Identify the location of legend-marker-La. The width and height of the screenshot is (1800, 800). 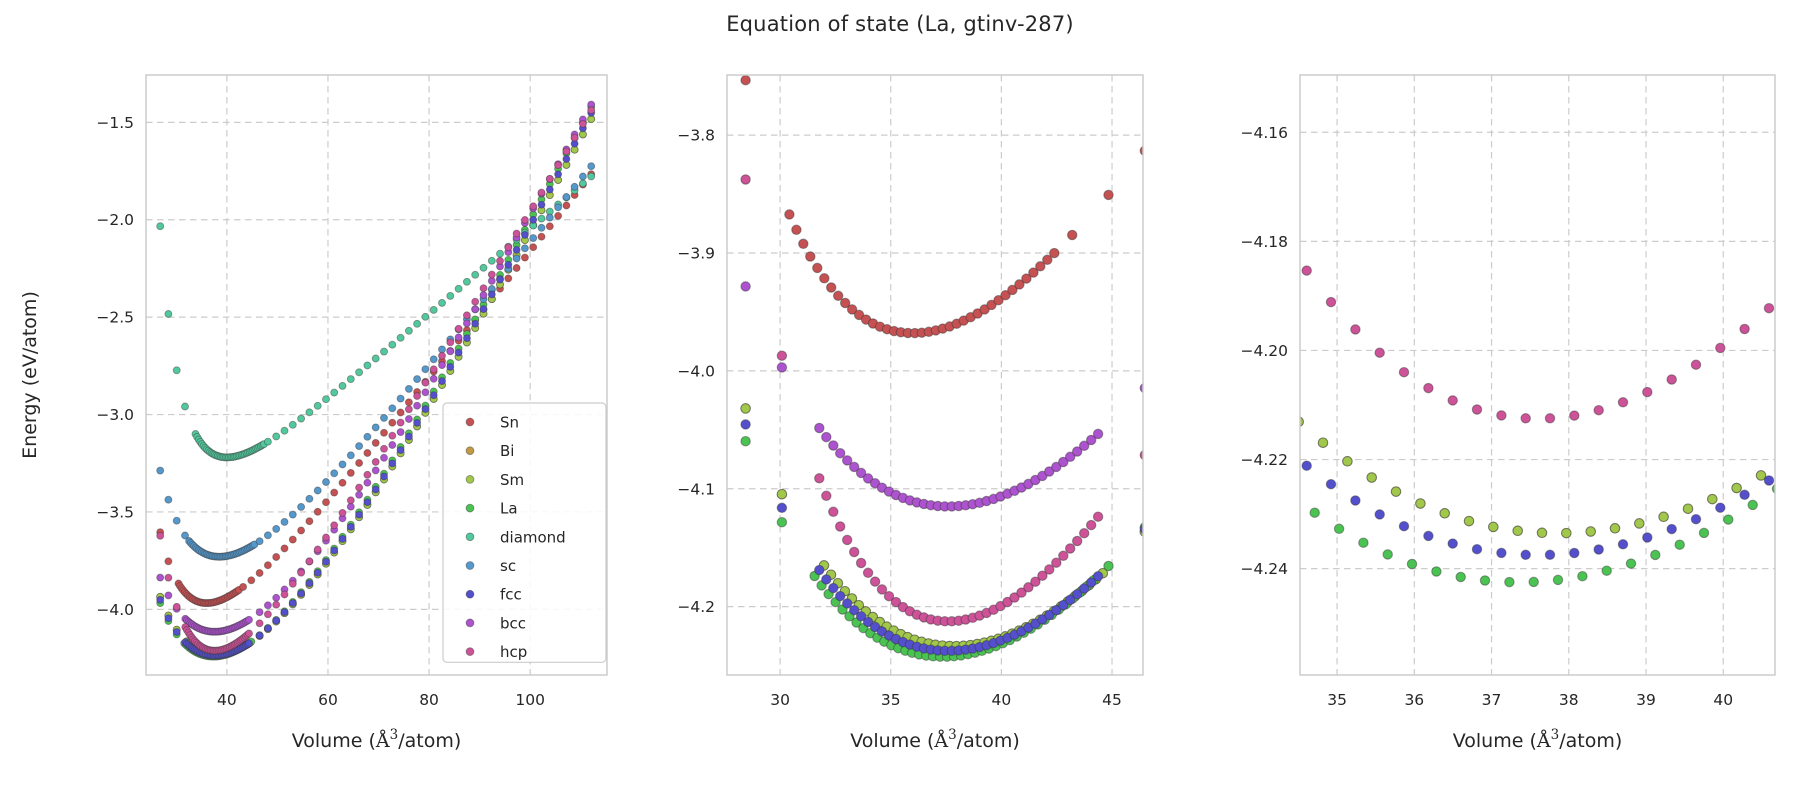
(470, 508).